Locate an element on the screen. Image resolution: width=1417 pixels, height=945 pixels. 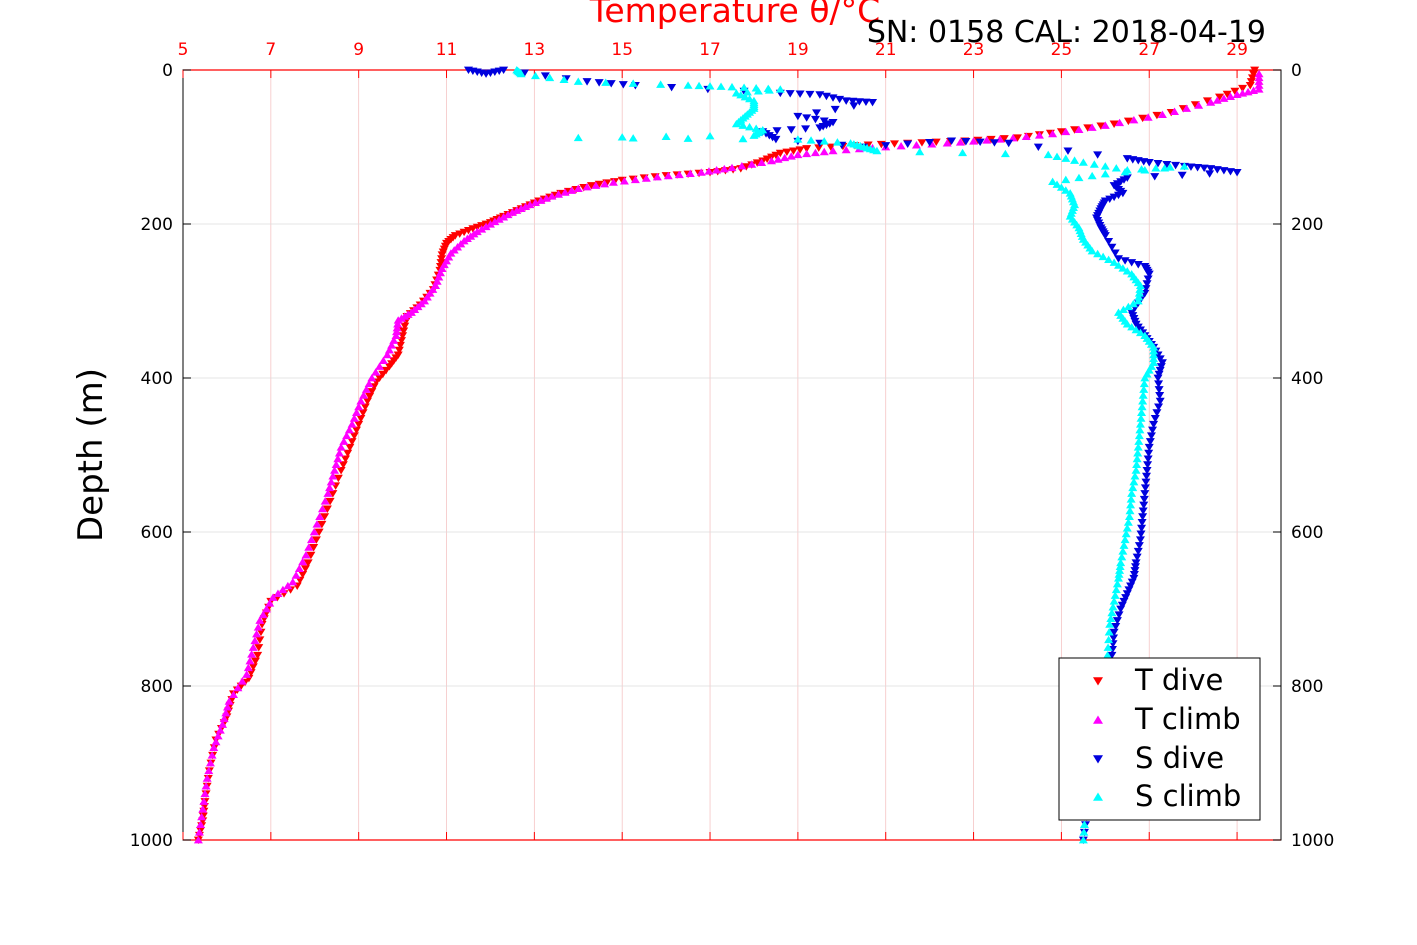
x-tick-label: 15 is located at coordinates (622, 50).